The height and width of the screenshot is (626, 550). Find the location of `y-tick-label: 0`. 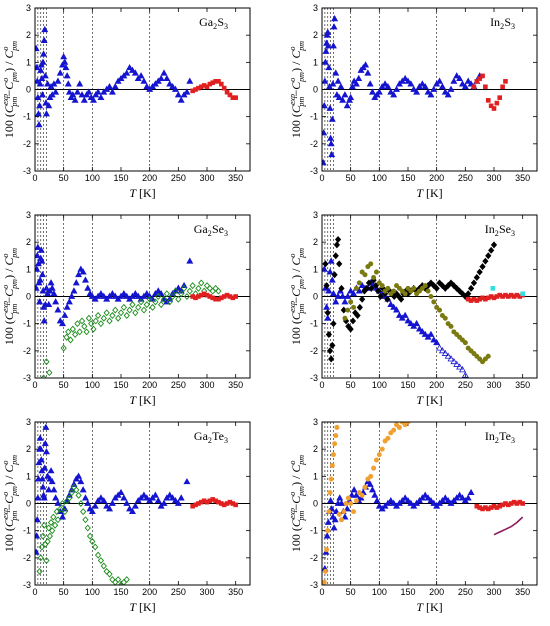

y-tick-label: 0 is located at coordinates (315, 504).